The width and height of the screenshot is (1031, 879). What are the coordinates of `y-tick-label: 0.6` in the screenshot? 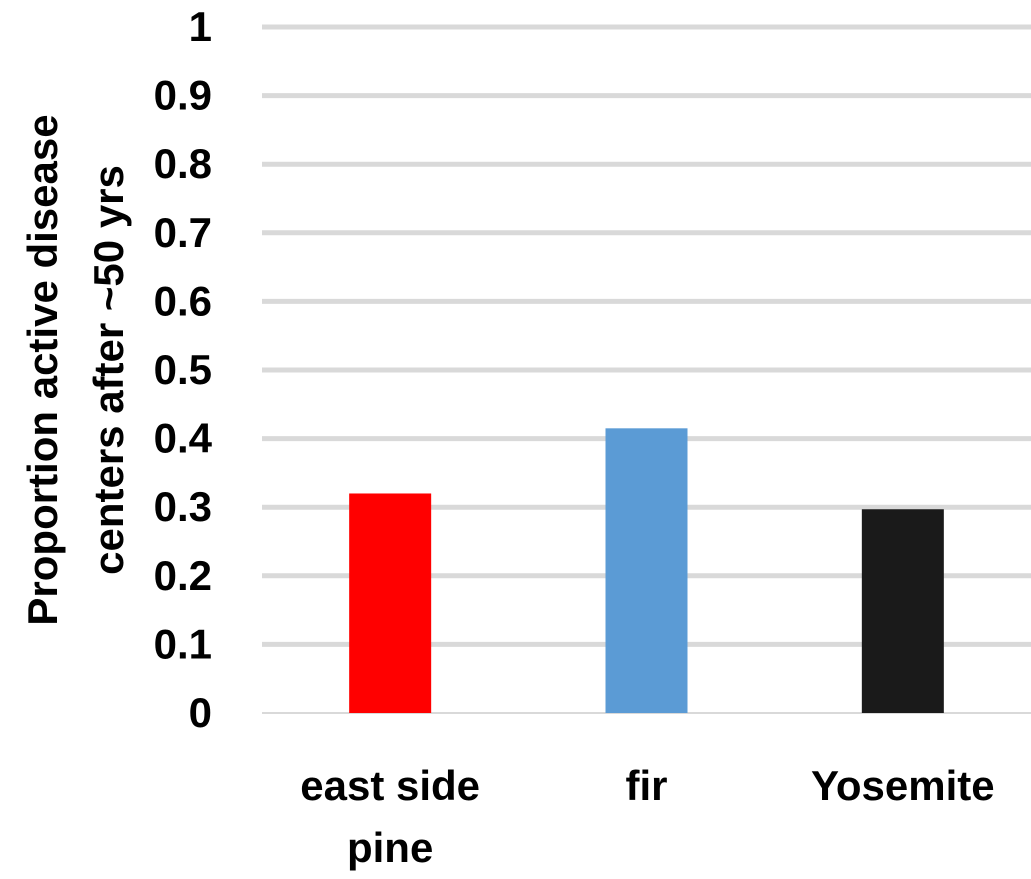 It's located at (183, 300).